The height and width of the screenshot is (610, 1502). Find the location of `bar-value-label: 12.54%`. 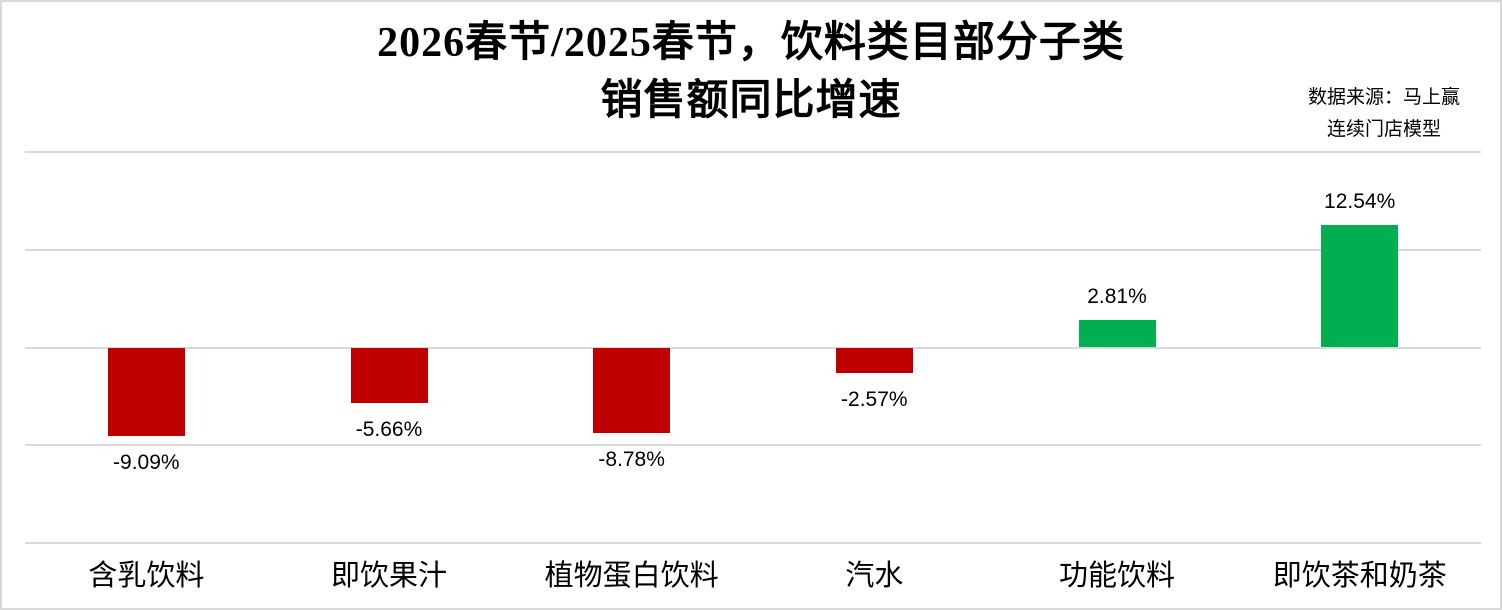

bar-value-label: 12.54% is located at coordinates (1360, 201).